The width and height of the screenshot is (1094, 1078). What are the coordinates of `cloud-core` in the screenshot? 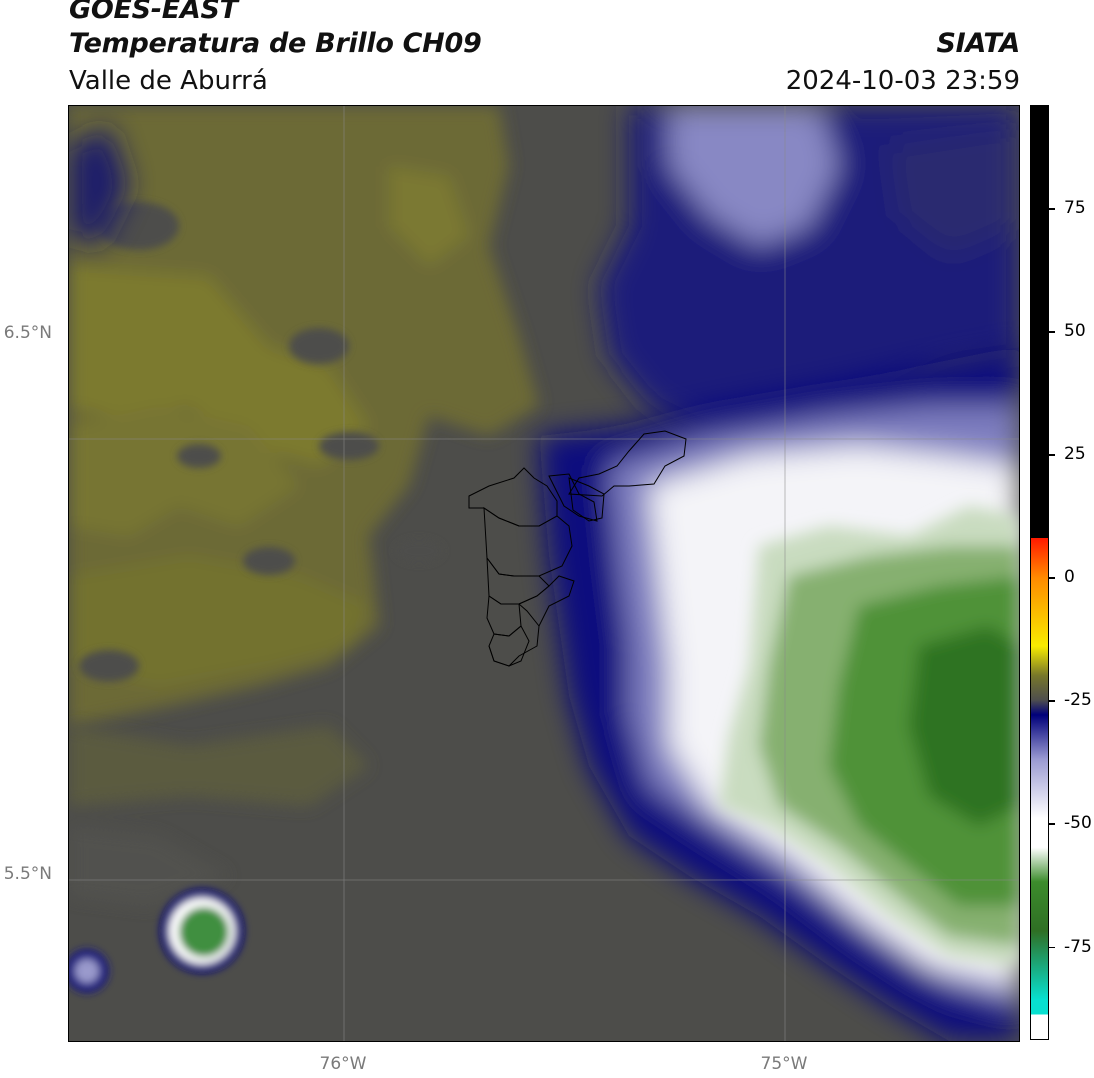 It's located at (869, 736).